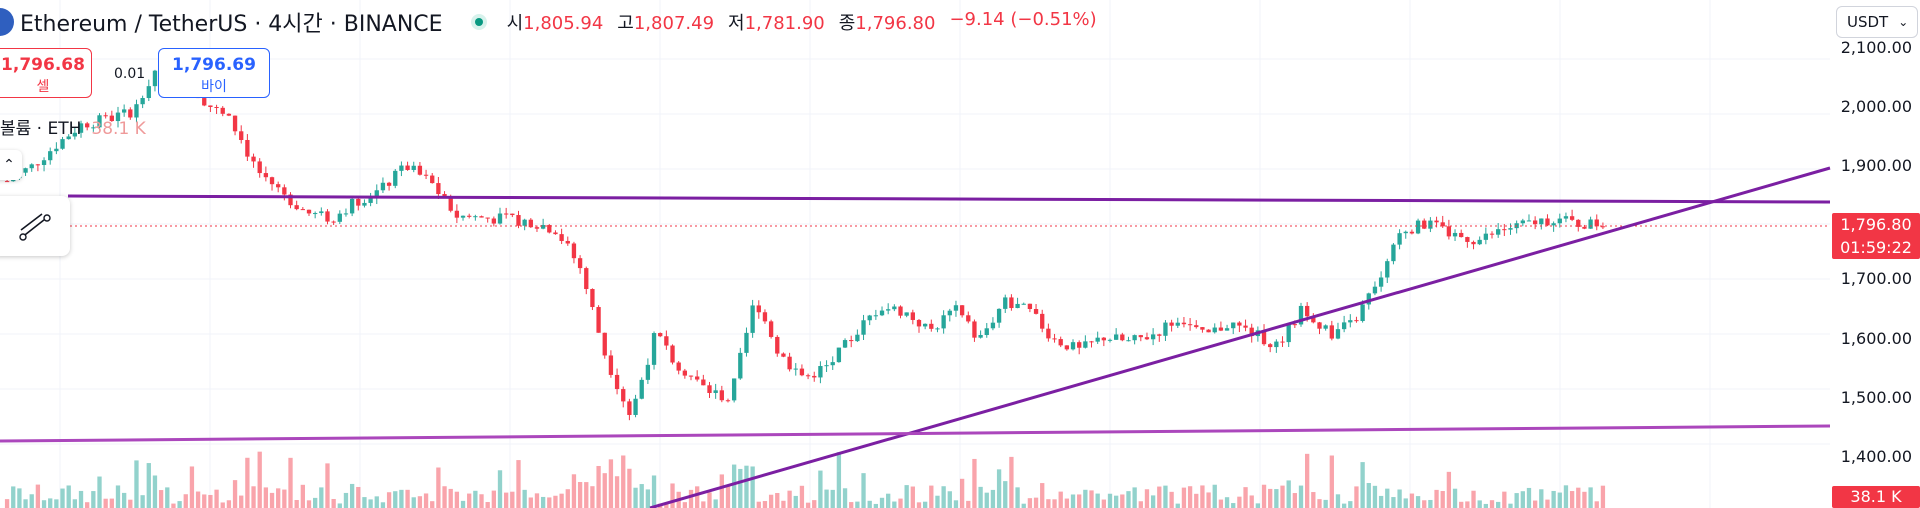 The image size is (1920, 508). What do you see at coordinates (35, 226) in the screenshot?
I see `drawing-tools-button` at bounding box center [35, 226].